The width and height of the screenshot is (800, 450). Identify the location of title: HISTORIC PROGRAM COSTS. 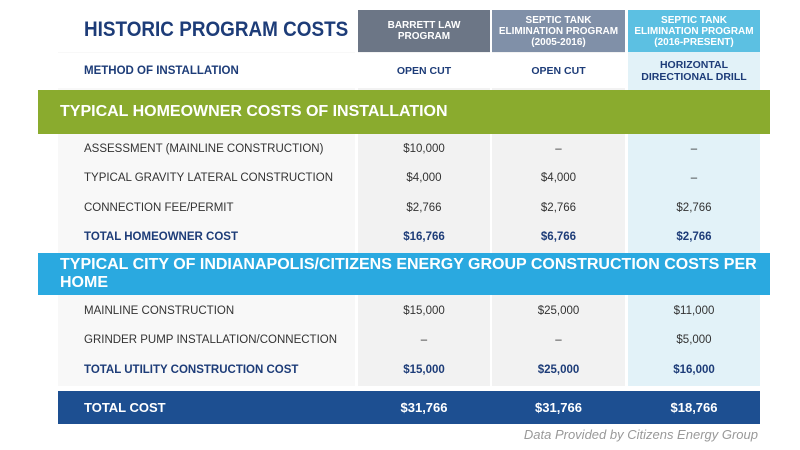
(216, 29).